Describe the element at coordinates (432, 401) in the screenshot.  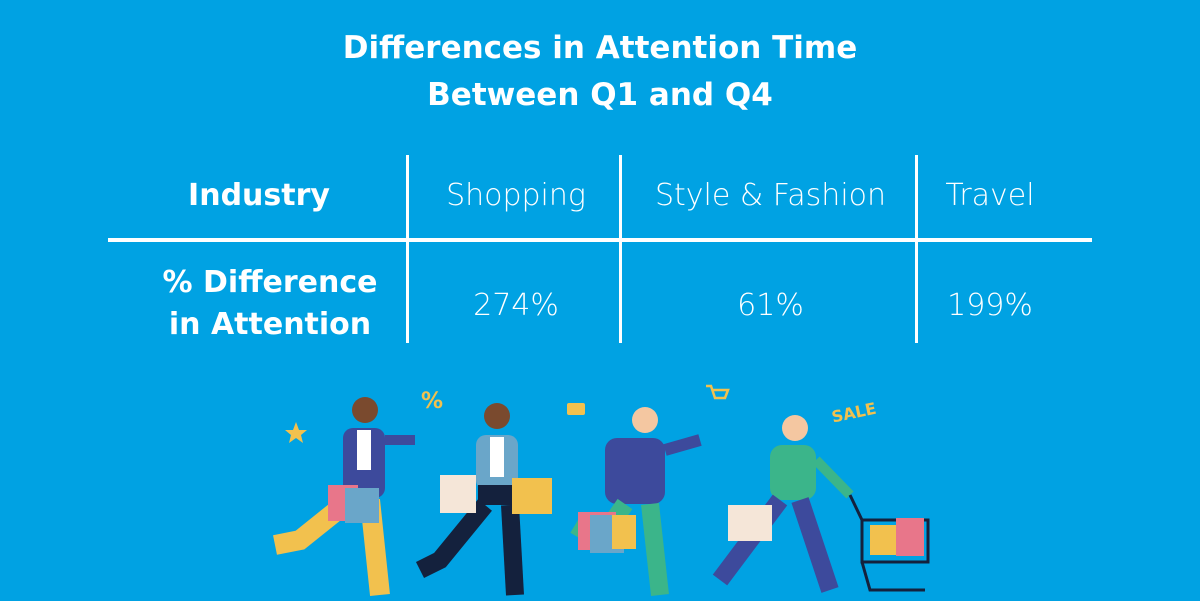
I see `icon-label: %` at that location.